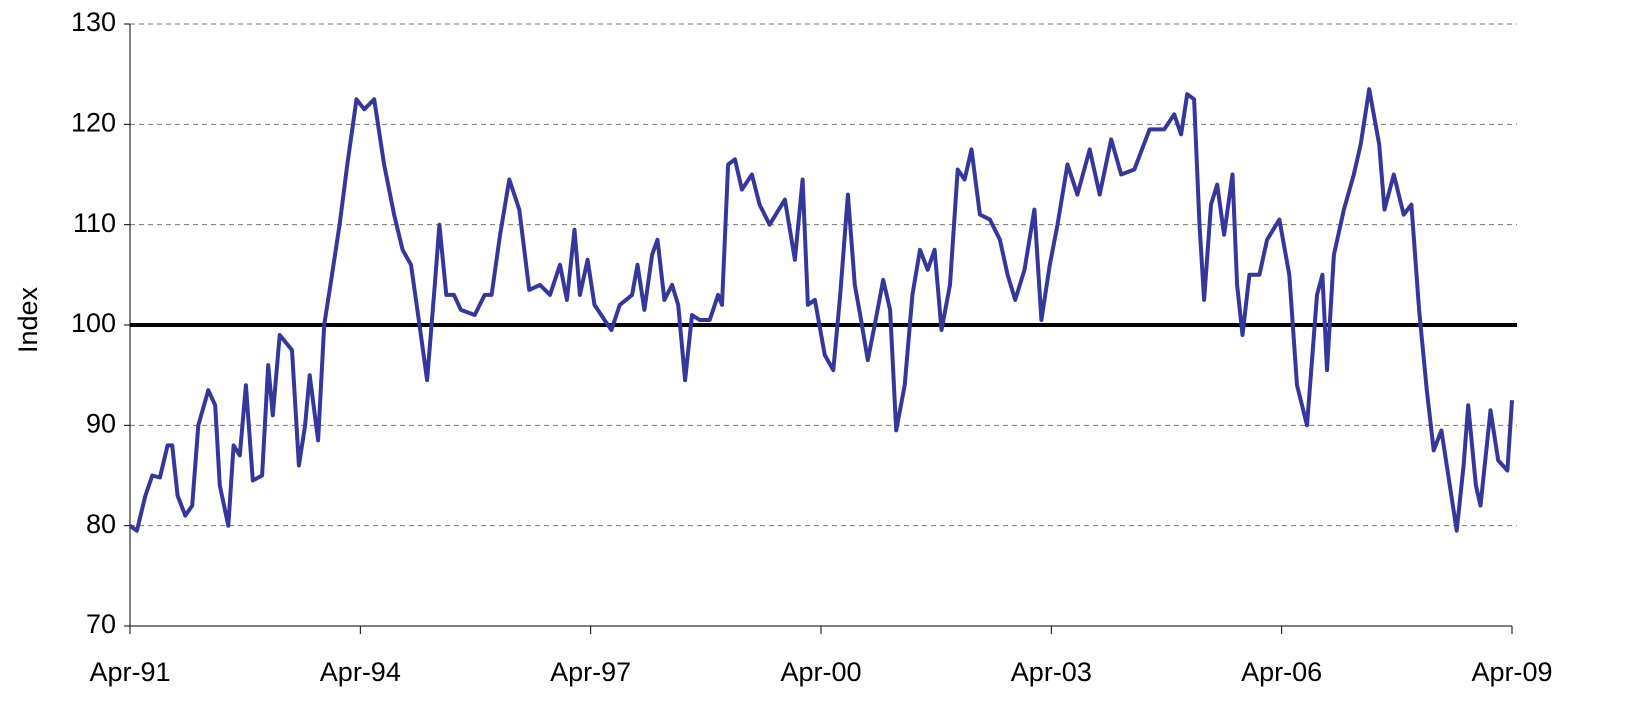 The height and width of the screenshot is (725, 1643). I want to click on x-tick-label: Apr-97, so click(590, 672).